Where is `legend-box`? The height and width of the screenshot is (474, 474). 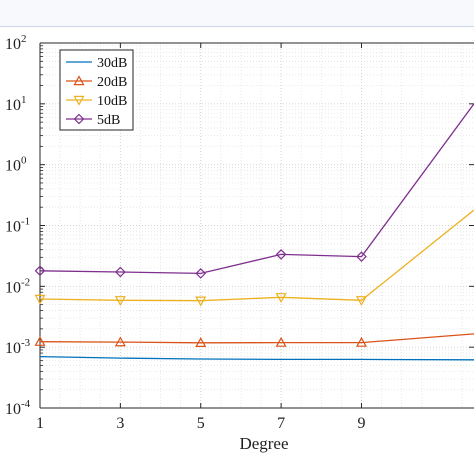
legend-box is located at coordinates (96, 90).